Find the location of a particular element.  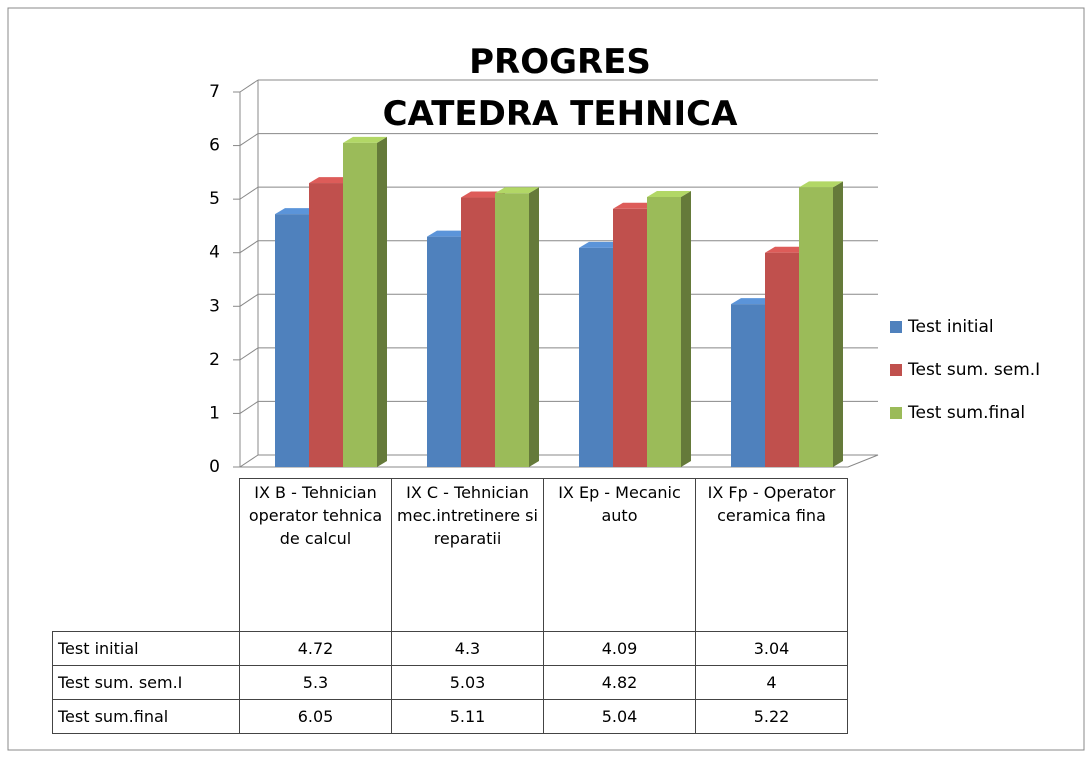

table-value: 5.3 is located at coordinates (315, 682).